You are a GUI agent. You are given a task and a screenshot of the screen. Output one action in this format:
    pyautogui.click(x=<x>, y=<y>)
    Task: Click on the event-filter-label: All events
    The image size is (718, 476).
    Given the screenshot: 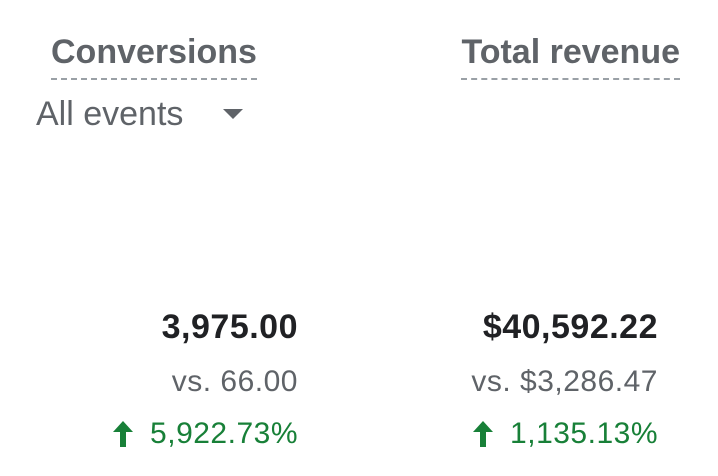 What is the action you would take?
    pyautogui.click(x=110, y=114)
    